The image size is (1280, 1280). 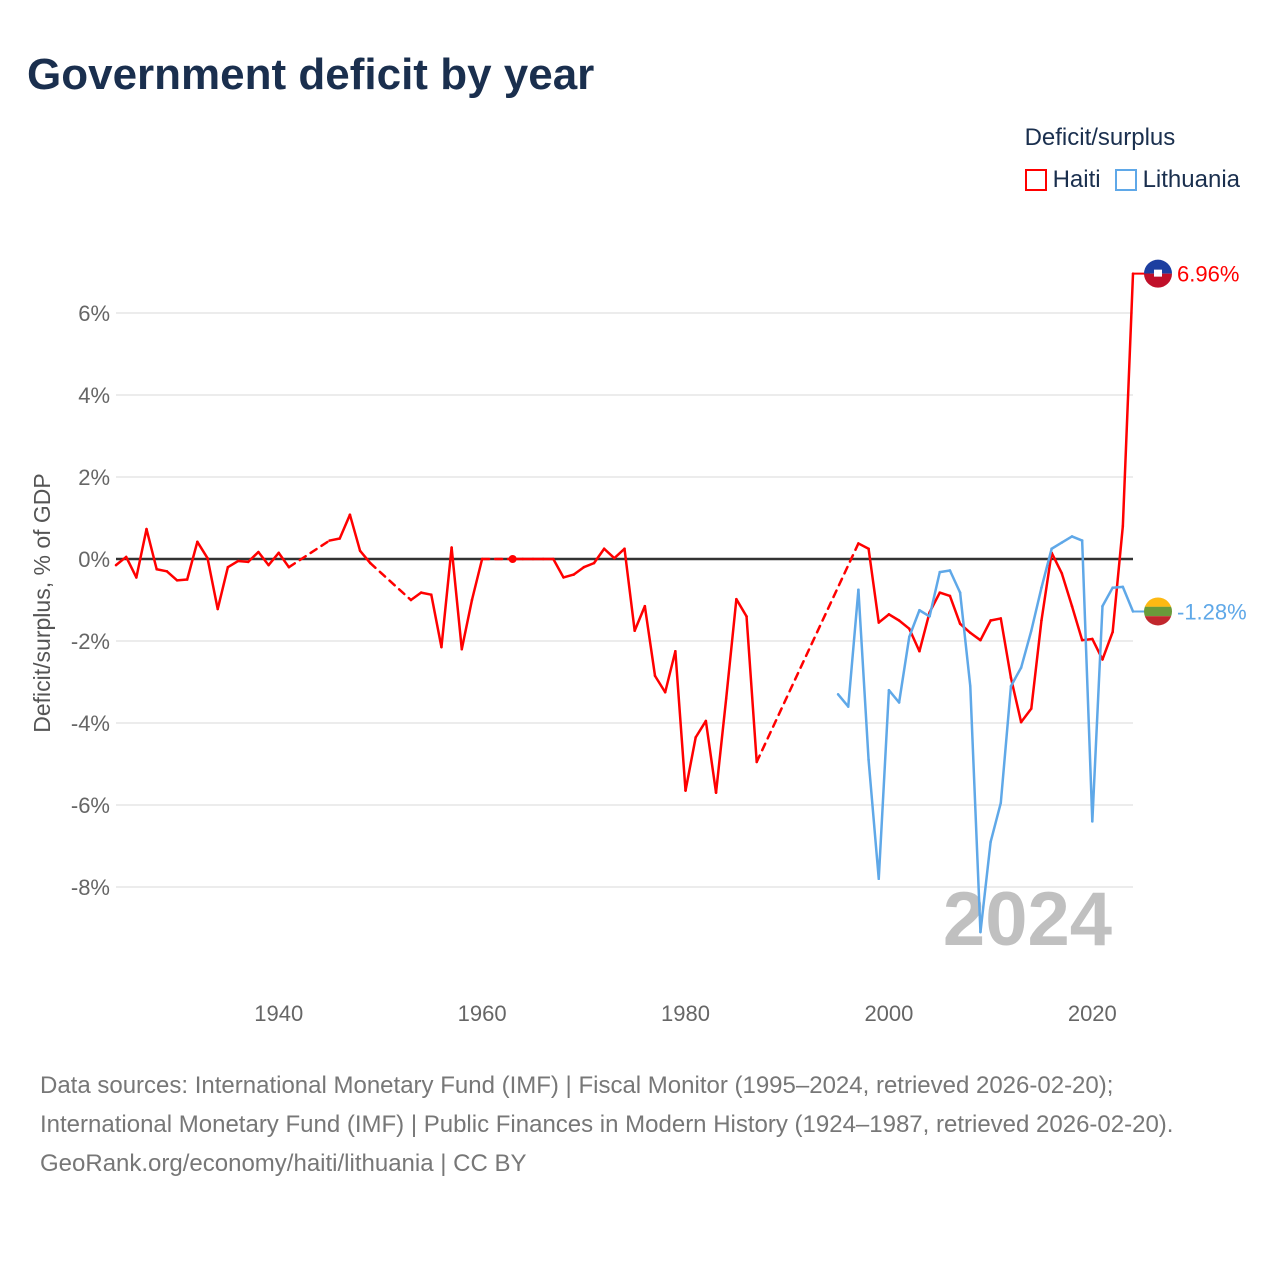 I want to click on chart-title: Government deficit by year, so click(x=311, y=74).